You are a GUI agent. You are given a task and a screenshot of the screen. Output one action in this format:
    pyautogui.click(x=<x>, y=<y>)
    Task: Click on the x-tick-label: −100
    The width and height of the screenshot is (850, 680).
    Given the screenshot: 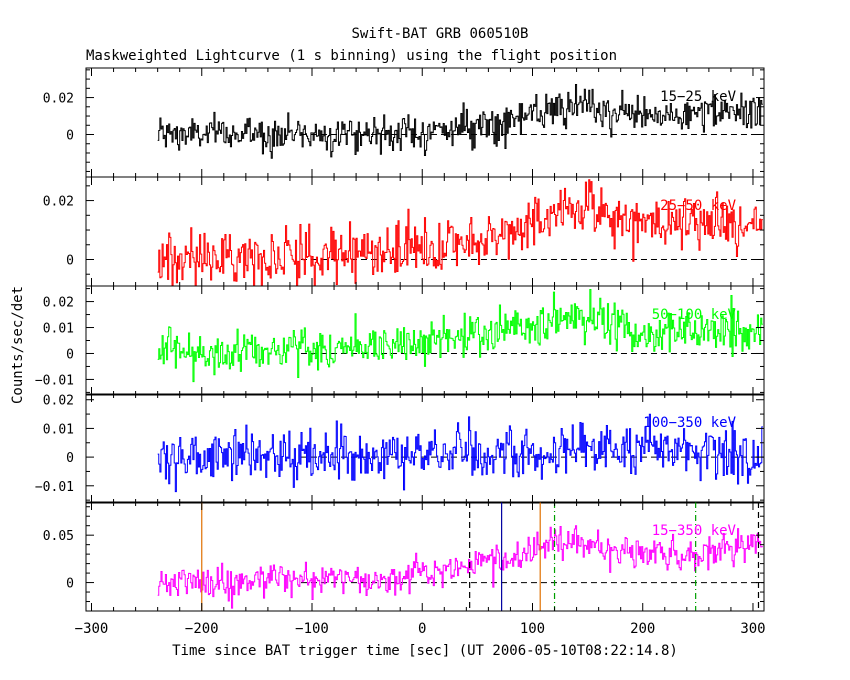 What is the action you would take?
    pyautogui.click(x=312, y=629)
    